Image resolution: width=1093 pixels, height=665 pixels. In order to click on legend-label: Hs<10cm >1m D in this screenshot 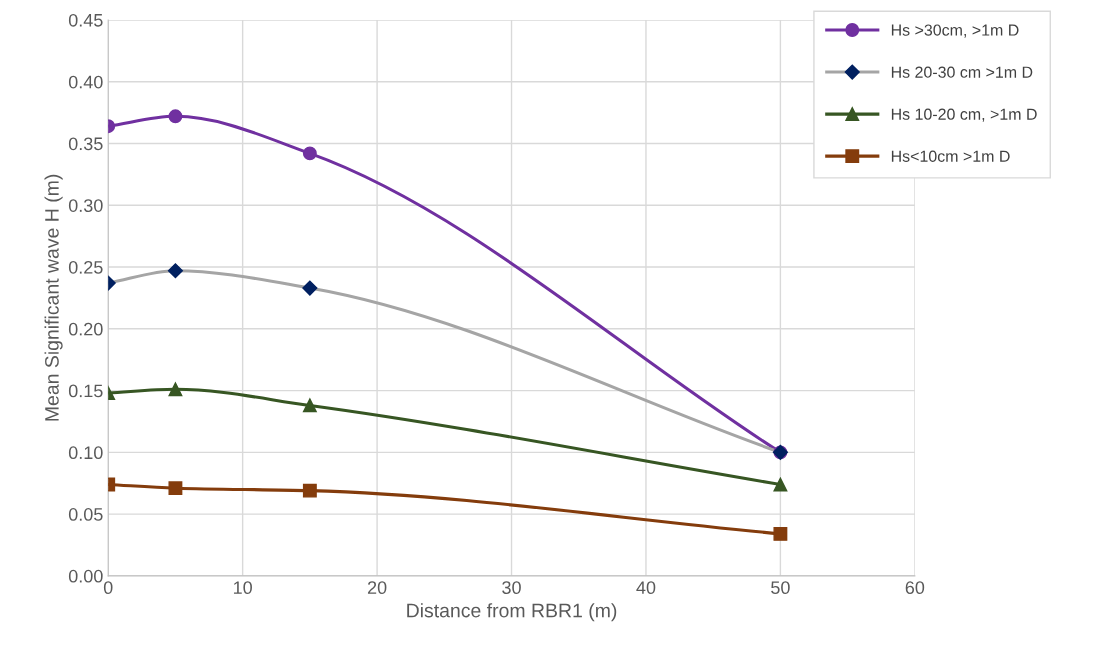, I will do `click(950, 156)`.